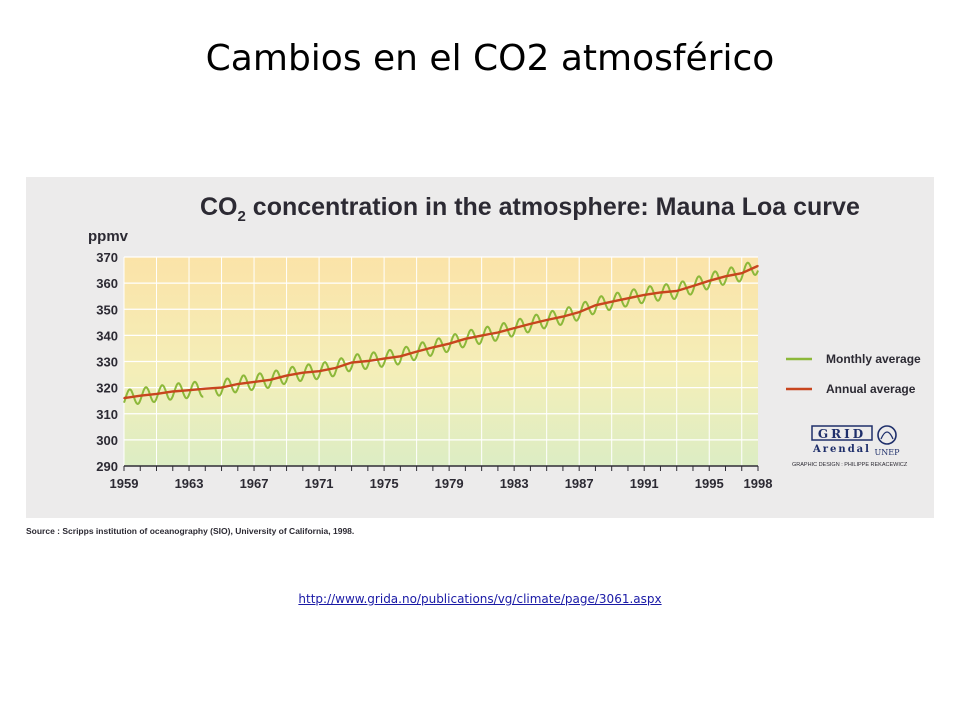 The width and height of the screenshot is (960, 720). I want to click on grid-arendal-logo: GRID Arendal, so click(842, 440).